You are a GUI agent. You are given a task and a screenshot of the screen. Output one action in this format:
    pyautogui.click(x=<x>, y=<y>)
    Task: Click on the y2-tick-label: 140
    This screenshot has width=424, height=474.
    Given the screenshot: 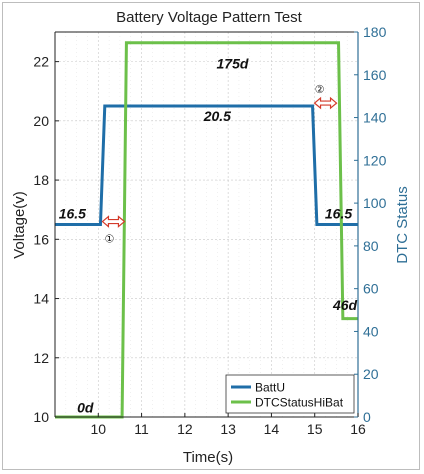 What is the action you would take?
    pyautogui.click(x=375, y=118)
    